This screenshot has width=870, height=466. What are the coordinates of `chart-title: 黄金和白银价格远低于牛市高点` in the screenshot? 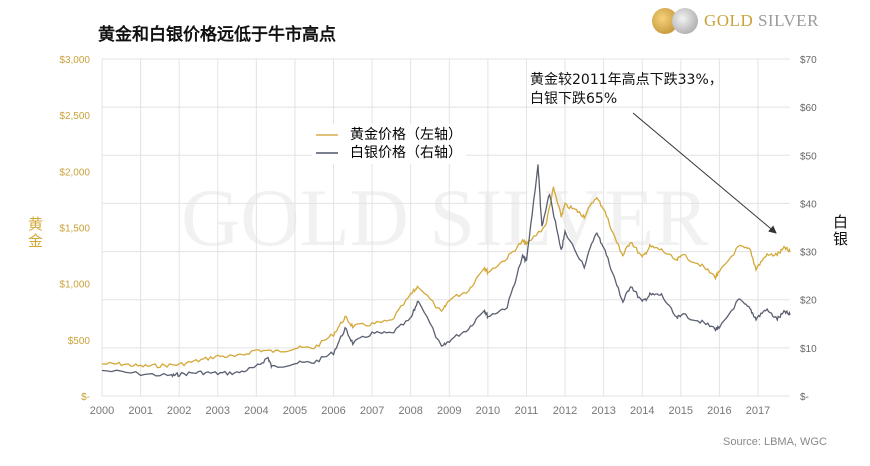 It's located at (217, 35).